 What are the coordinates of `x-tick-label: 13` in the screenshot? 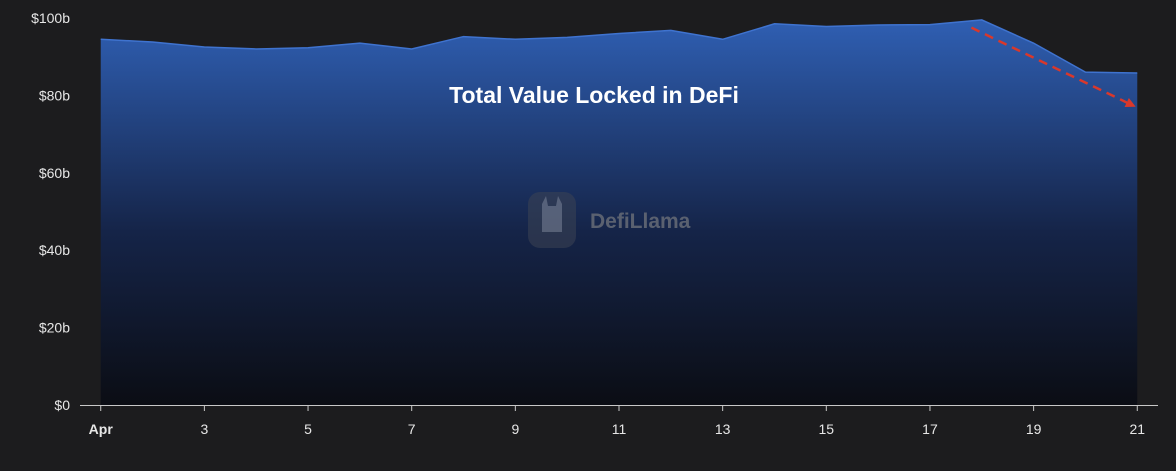 It's located at (723, 429).